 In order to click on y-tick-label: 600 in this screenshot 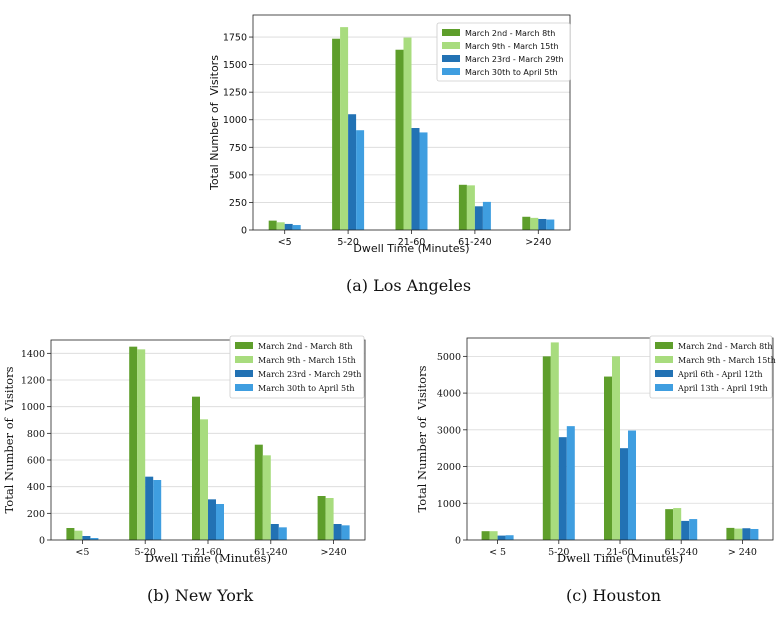, I will do `click(36, 461)`.